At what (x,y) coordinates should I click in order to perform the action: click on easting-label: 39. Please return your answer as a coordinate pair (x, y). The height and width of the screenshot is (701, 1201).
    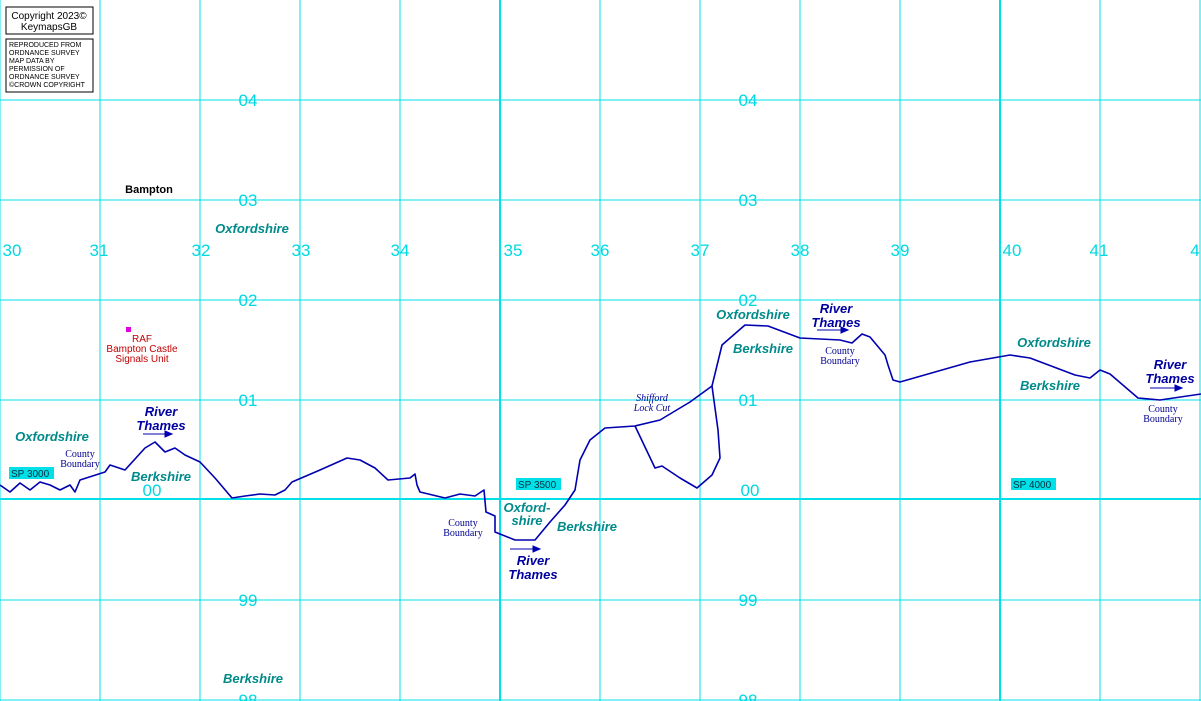
    Looking at the image, I should click on (900, 250).